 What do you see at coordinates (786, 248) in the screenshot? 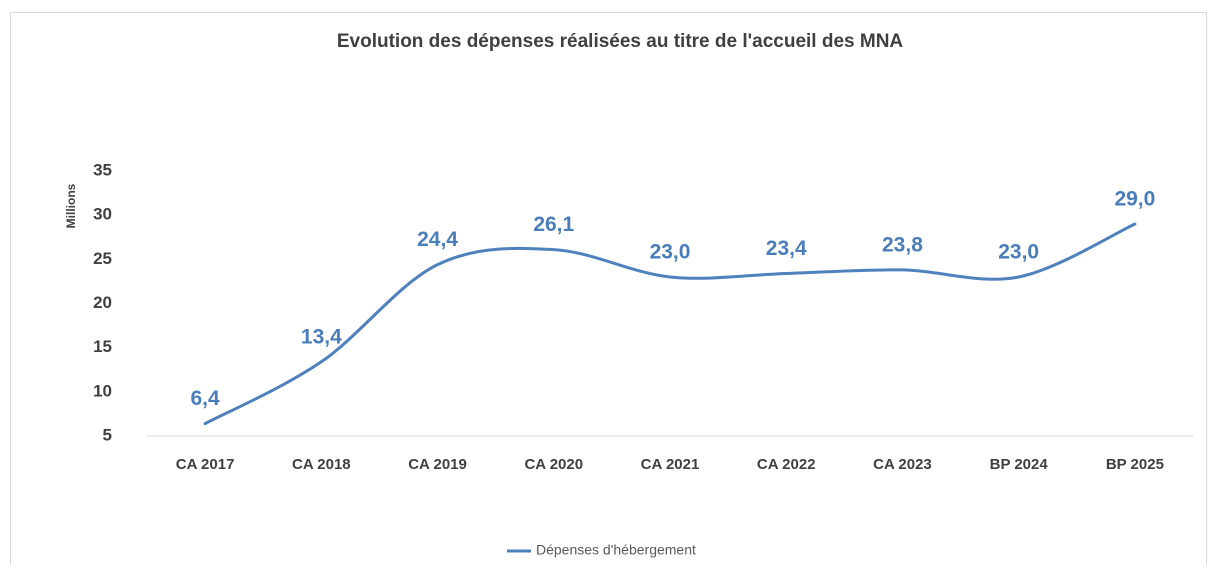
I see `data-label: 23,4` at bounding box center [786, 248].